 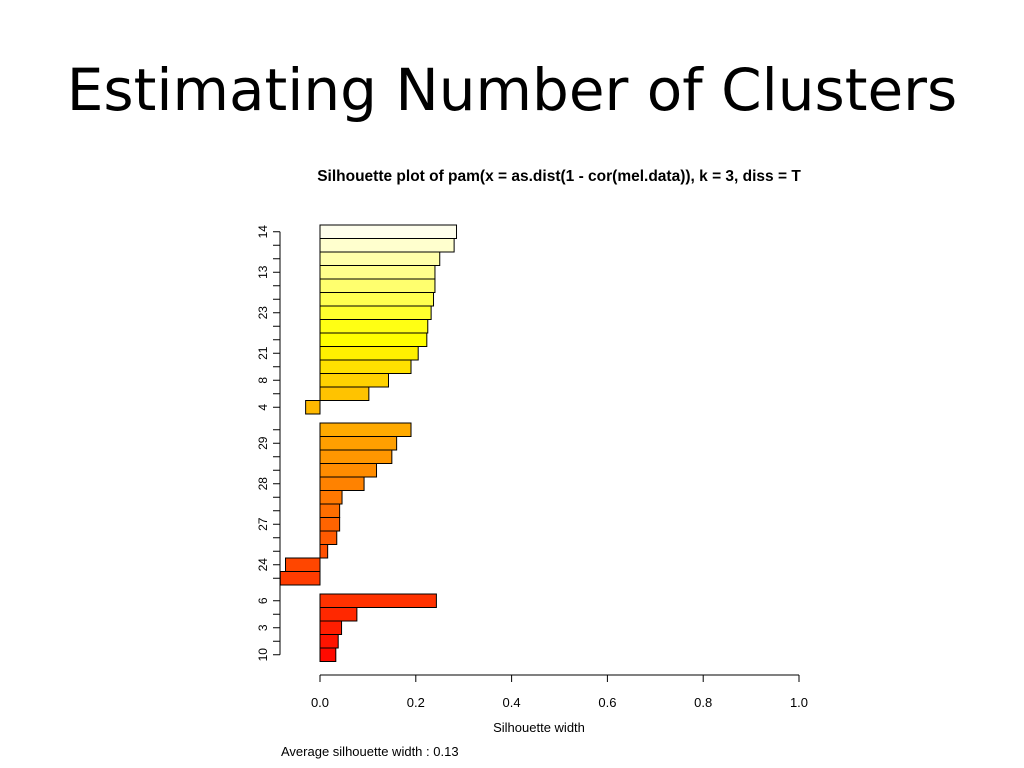 What do you see at coordinates (512, 90) in the screenshot?
I see `slide-title: Estimating Number of Clusters` at bounding box center [512, 90].